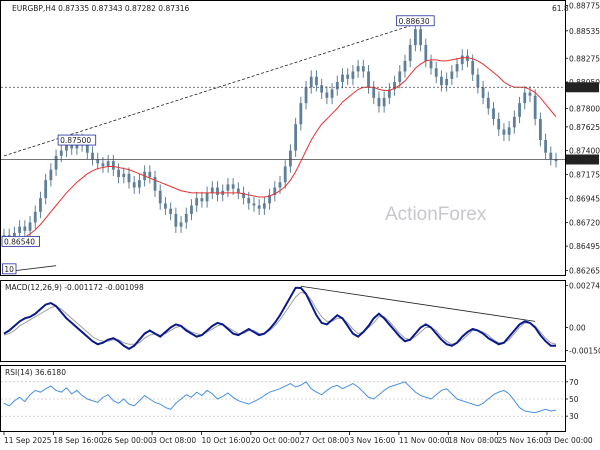 This screenshot has width=600, height=450. I want to click on time-tick-label: 27 Oct 08:00, so click(324, 440).